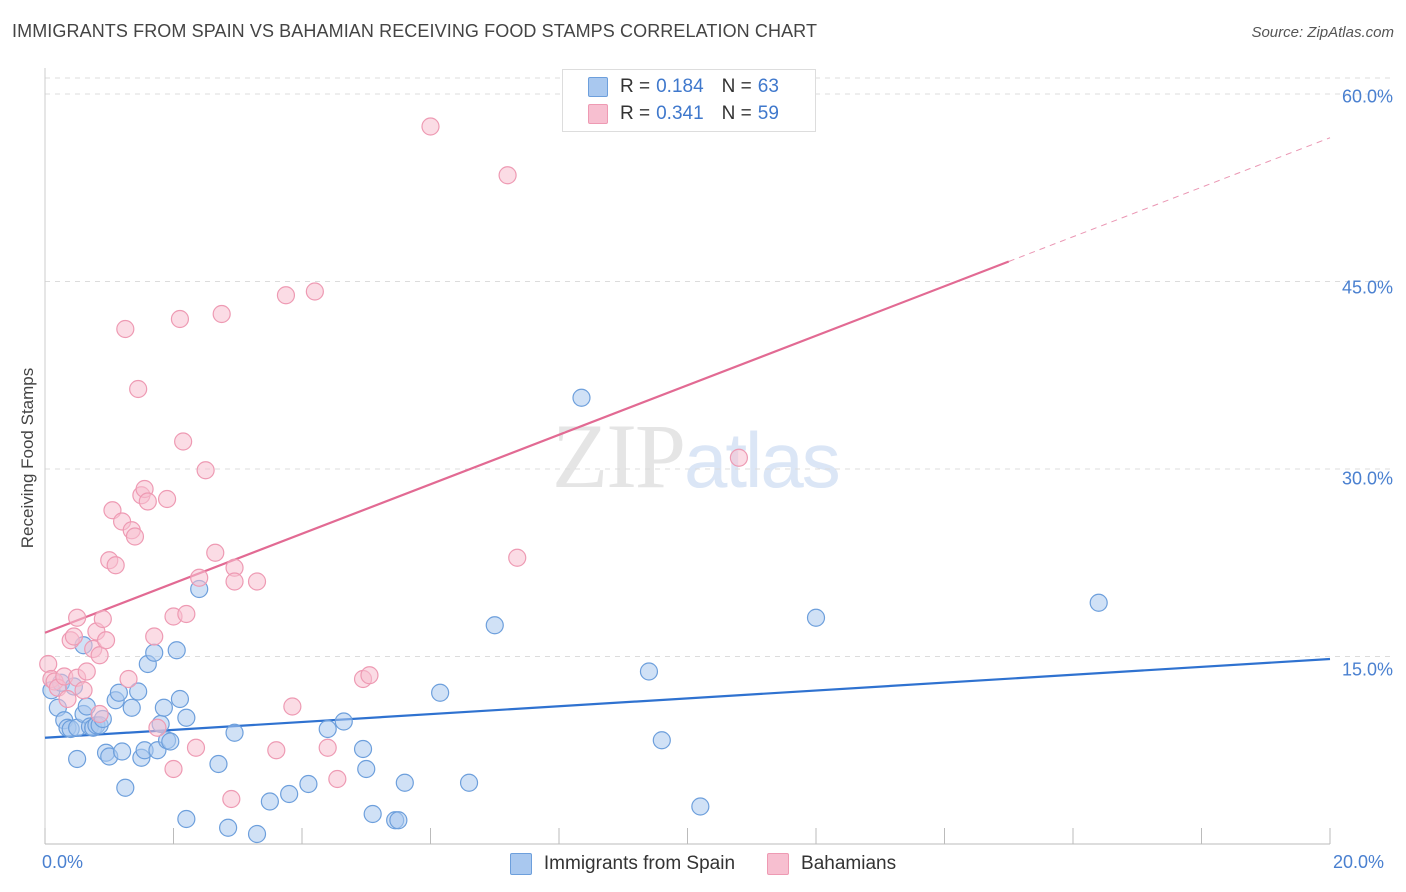  I want to click on legend-row-bahamians: R = 0.341 N = 59, so click(692, 114).